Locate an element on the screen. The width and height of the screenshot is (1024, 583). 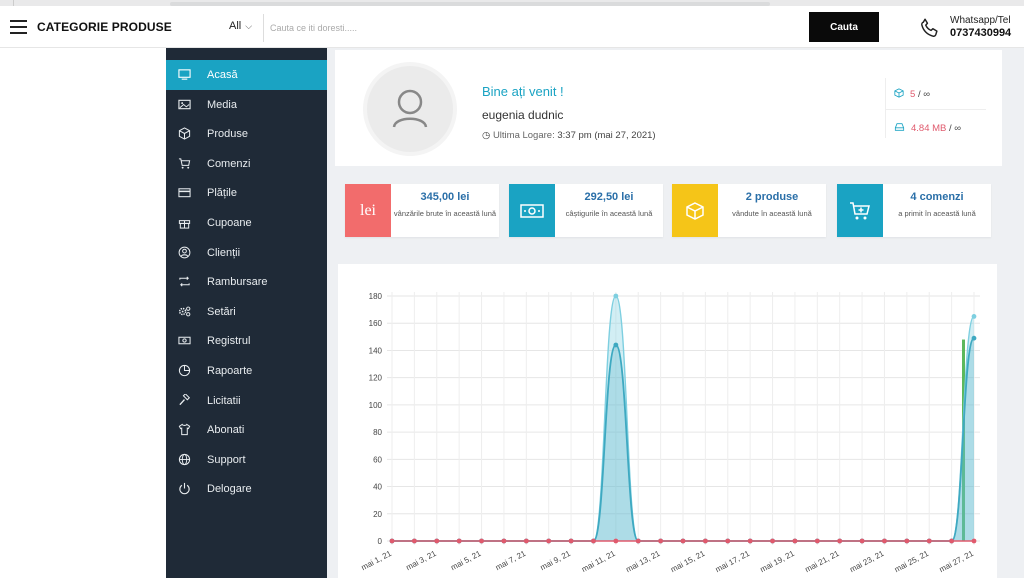
sidebar-item-rapoarte: Rapoarte is located at coordinates (246, 371).